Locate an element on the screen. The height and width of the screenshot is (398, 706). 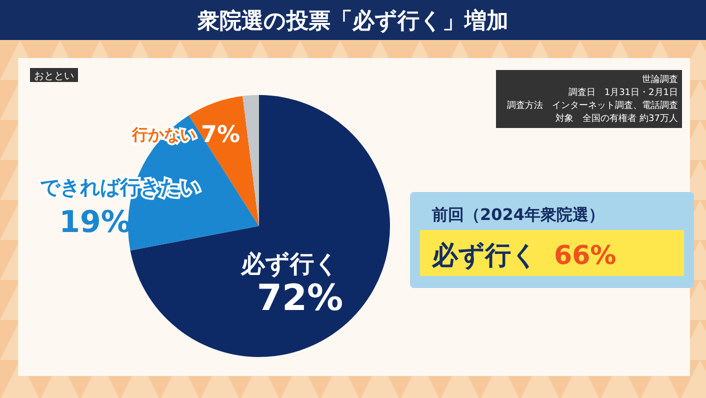
text: 調査日 1月31日・2月1日 is located at coordinates (623, 92).